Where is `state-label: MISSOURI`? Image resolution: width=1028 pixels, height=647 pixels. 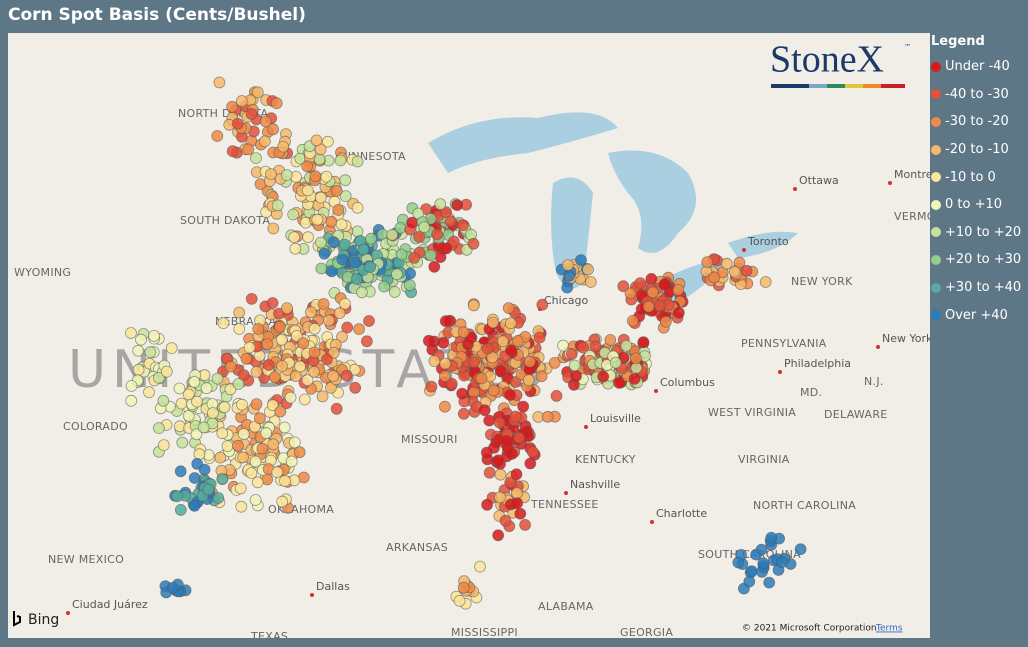
state-label: MISSOURI is located at coordinates (429, 439).